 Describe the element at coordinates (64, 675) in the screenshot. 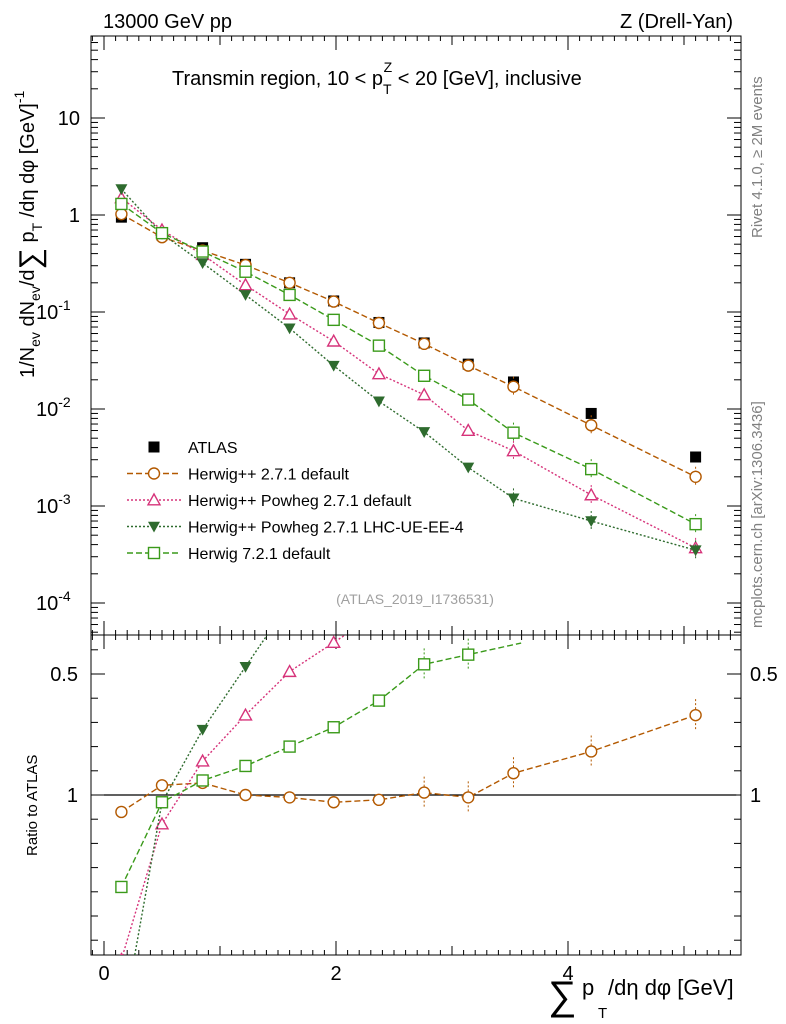

I see `ratio-y-tick-label: 0.5` at that location.